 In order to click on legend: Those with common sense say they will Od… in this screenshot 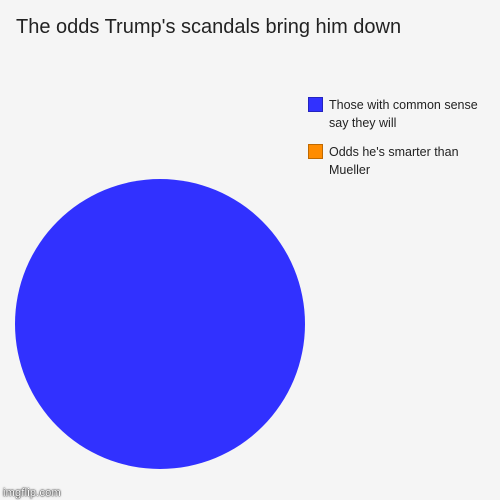, I will do `click(402, 143)`.